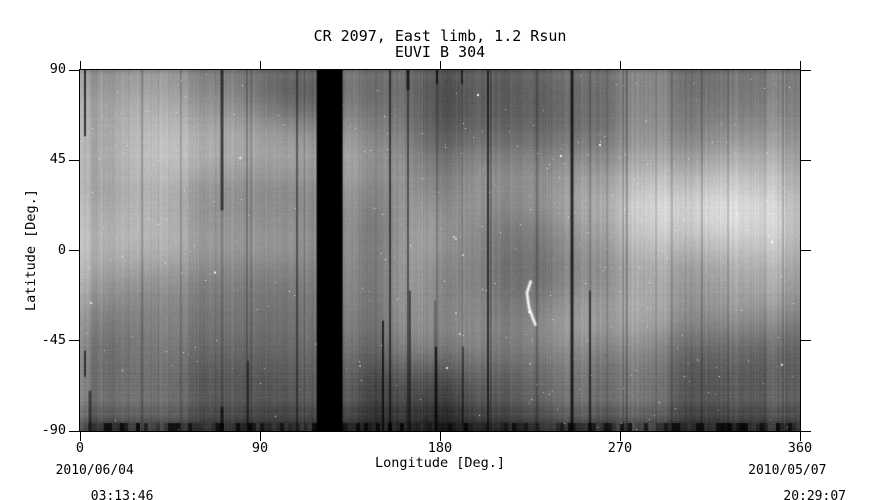 The image size is (880, 500). What do you see at coordinates (53, 430) in the screenshot?
I see `y-axis-tick-label: -90` at bounding box center [53, 430].